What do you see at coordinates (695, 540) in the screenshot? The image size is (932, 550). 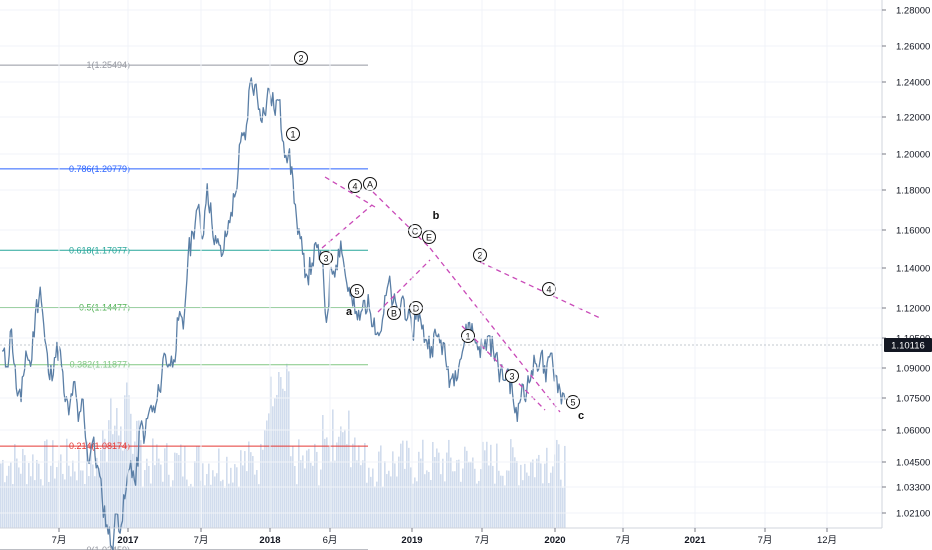 I see `x-tick-label: 2021` at bounding box center [695, 540].